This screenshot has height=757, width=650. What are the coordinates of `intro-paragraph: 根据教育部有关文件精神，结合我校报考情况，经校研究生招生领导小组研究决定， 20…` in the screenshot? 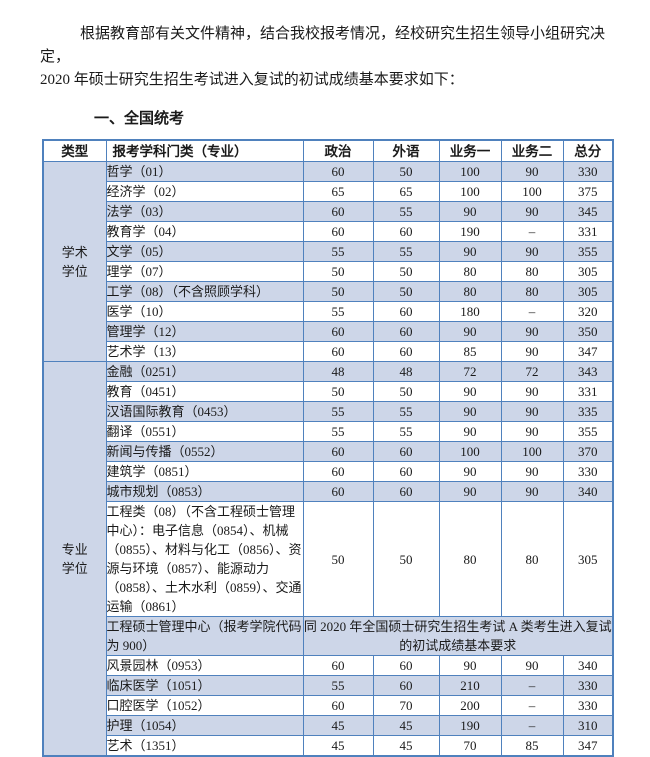 It's located at (327, 57).